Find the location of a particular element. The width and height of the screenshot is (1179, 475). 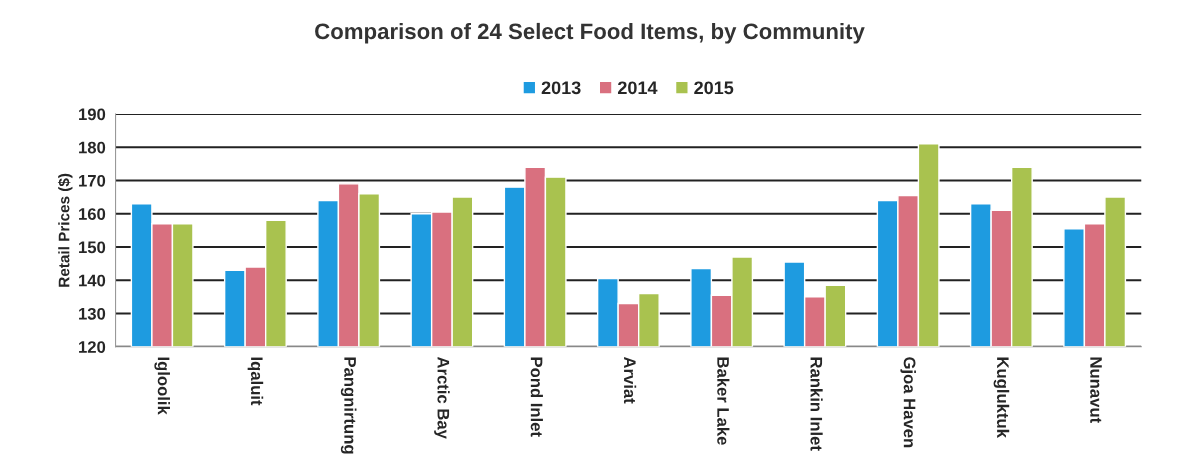

y-tick-label: 120 is located at coordinates (92, 347).